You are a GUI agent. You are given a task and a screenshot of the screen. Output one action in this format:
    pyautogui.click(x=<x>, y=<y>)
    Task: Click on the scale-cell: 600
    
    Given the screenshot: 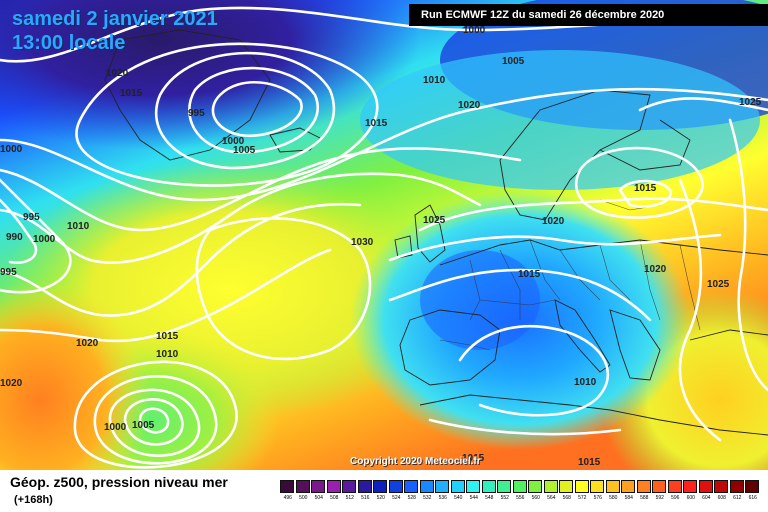 What is the action you would take?
    pyautogui.click(x=691, y=493)
    